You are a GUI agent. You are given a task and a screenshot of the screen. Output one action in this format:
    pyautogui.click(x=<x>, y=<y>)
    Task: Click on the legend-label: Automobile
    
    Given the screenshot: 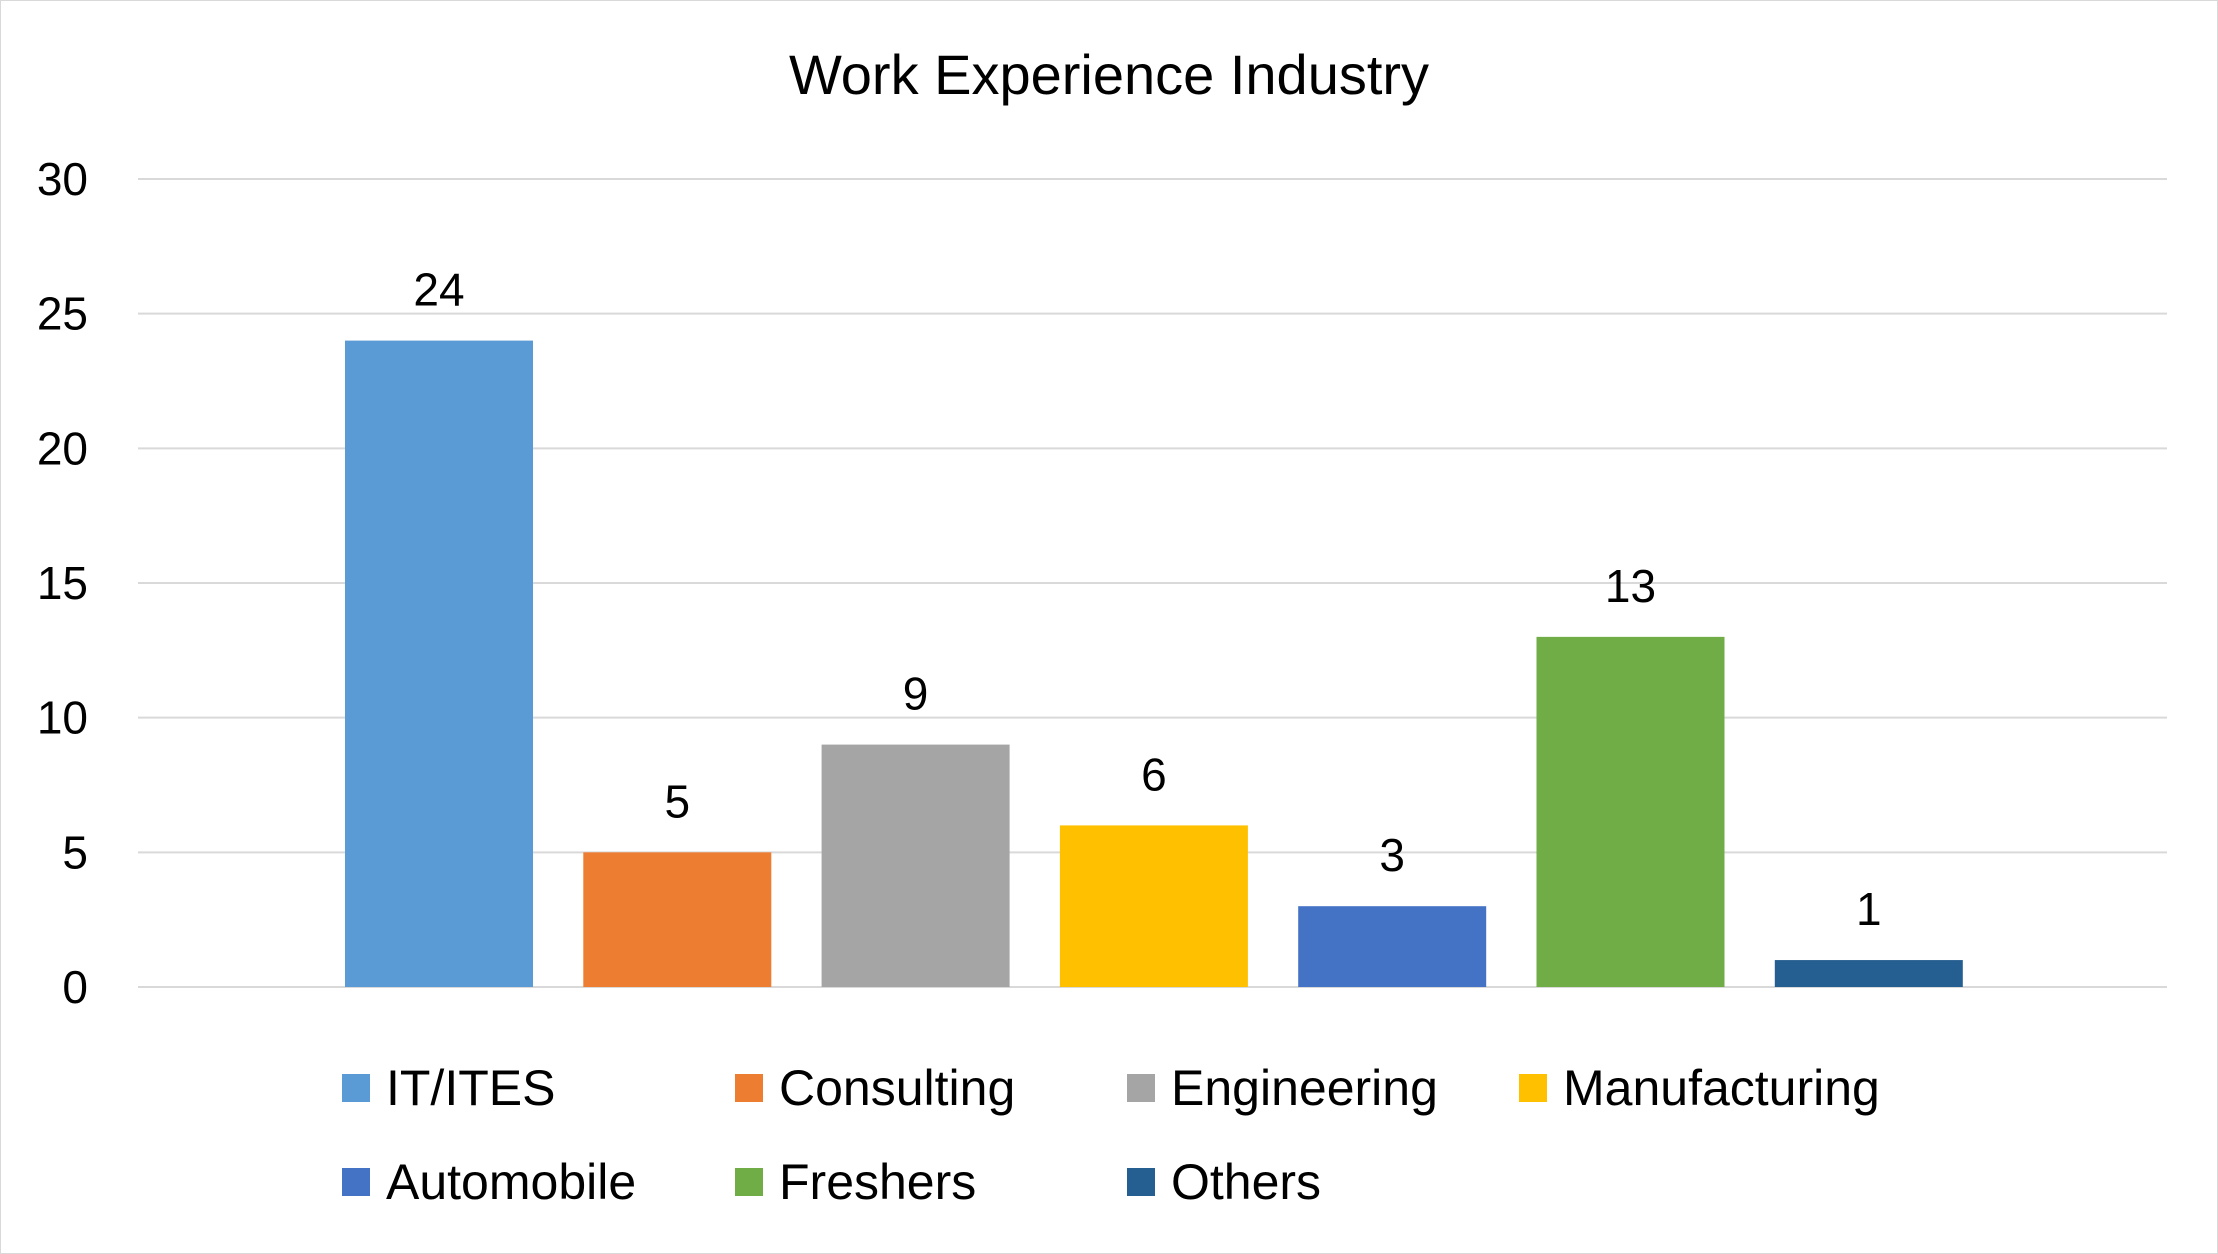 What is the action you would take?
    pyautogui.click(x=511, y=1182)
    